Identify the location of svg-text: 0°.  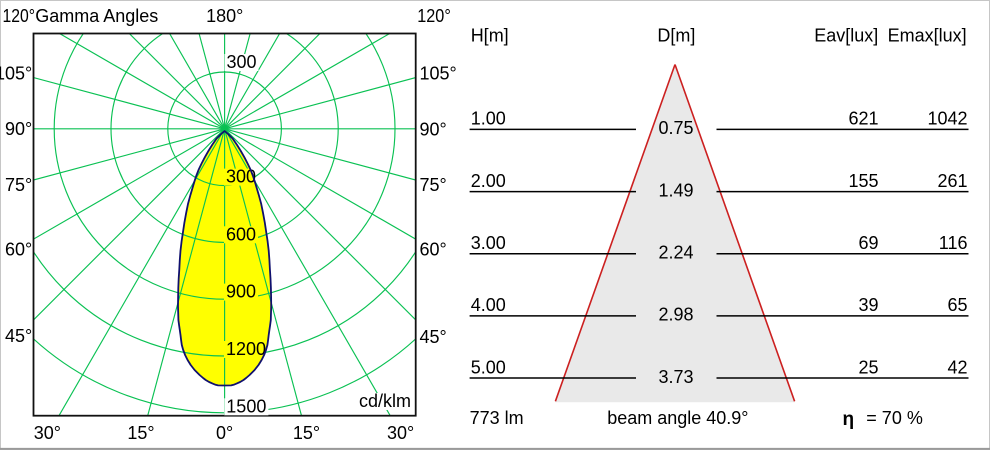
(224, 433).